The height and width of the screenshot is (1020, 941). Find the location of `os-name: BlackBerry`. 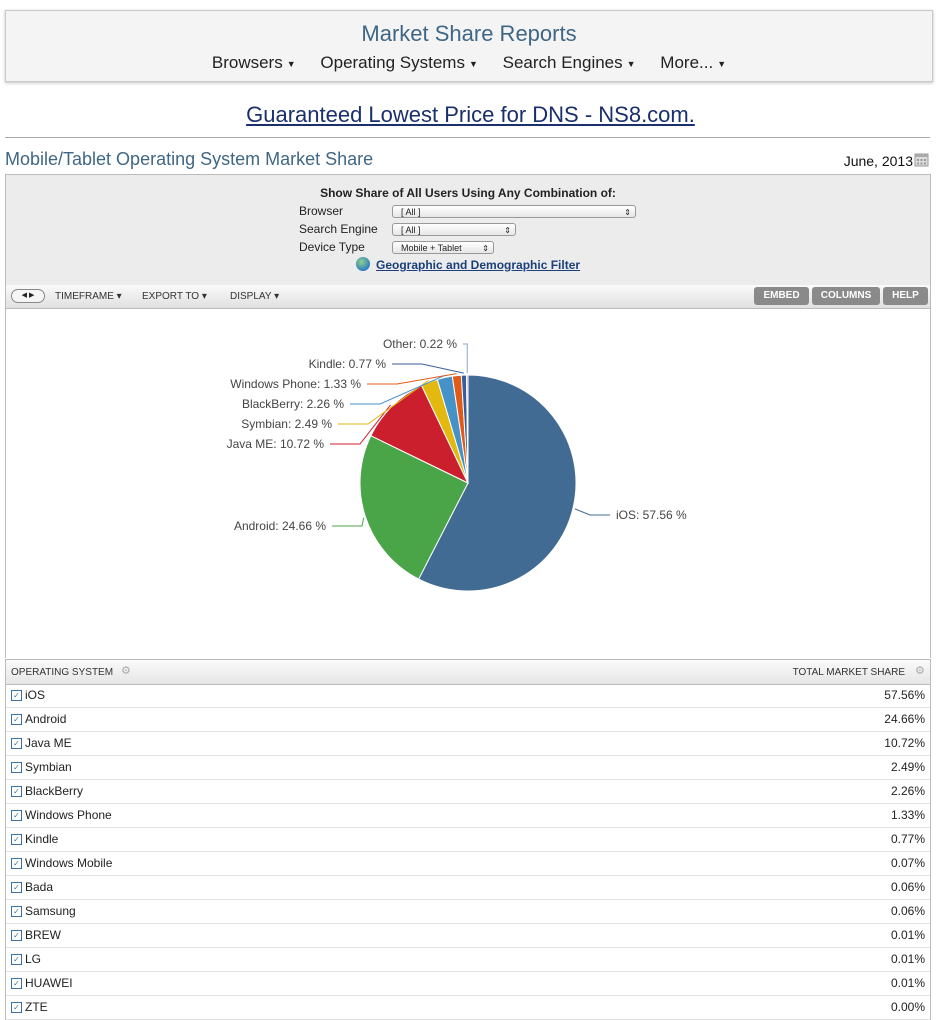

os-name: BlackBerry is located at coordinates (54, 791).